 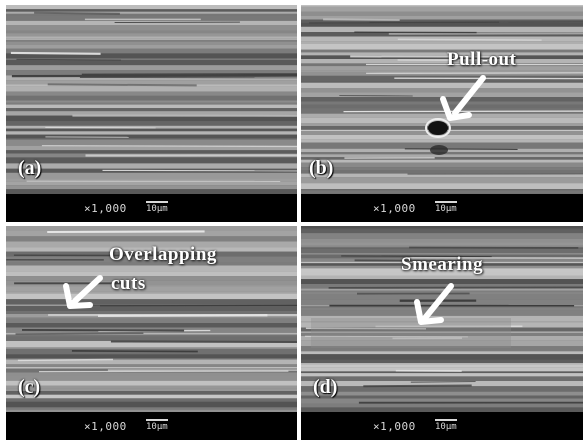 I want to click on cuts-annotation: cuts, so click(x=128, y=283).